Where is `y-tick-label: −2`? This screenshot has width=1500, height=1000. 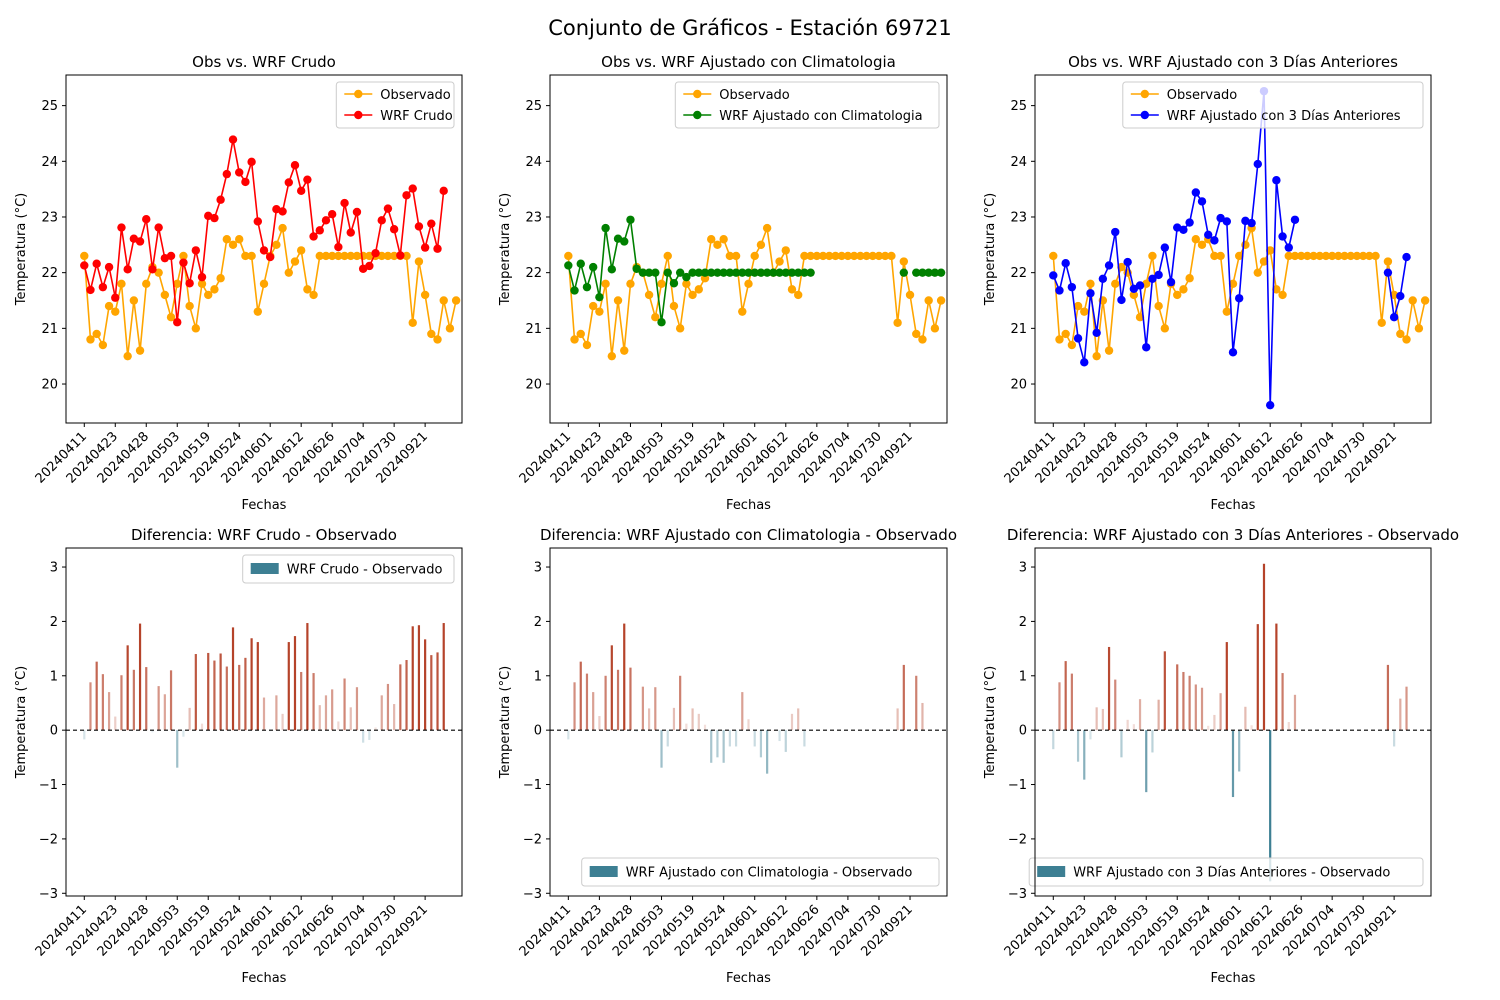 y-tick-label: −2 is located at coordinates (48, 839).